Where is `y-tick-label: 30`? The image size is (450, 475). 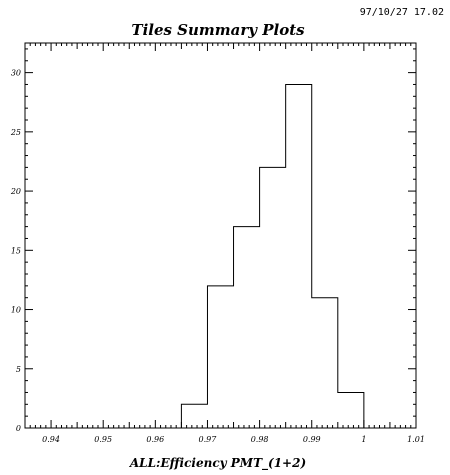
y-tick-label: 30 is located at coordinates (16, 73).